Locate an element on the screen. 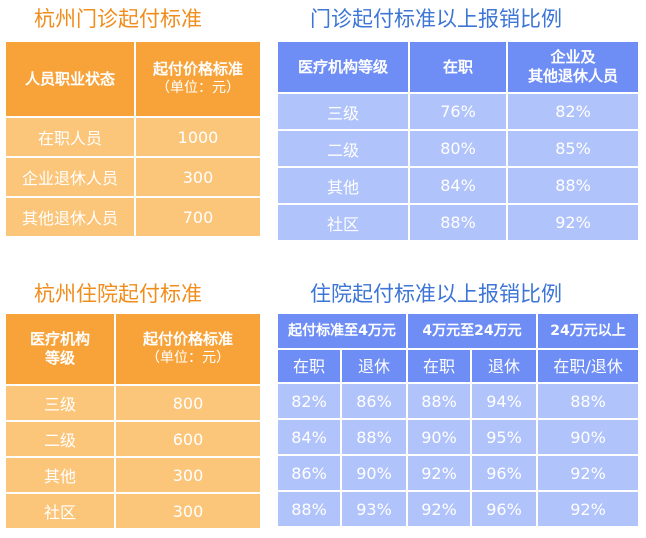 The width and height of the screenshot is (646, 538). cell-employed: 84% is located at coordinates (458, 185).